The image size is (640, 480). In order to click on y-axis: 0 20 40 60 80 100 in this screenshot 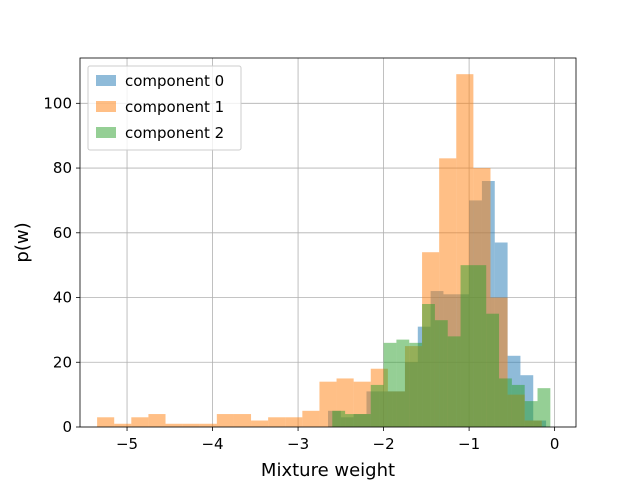, I will do `click(61, 265)`.